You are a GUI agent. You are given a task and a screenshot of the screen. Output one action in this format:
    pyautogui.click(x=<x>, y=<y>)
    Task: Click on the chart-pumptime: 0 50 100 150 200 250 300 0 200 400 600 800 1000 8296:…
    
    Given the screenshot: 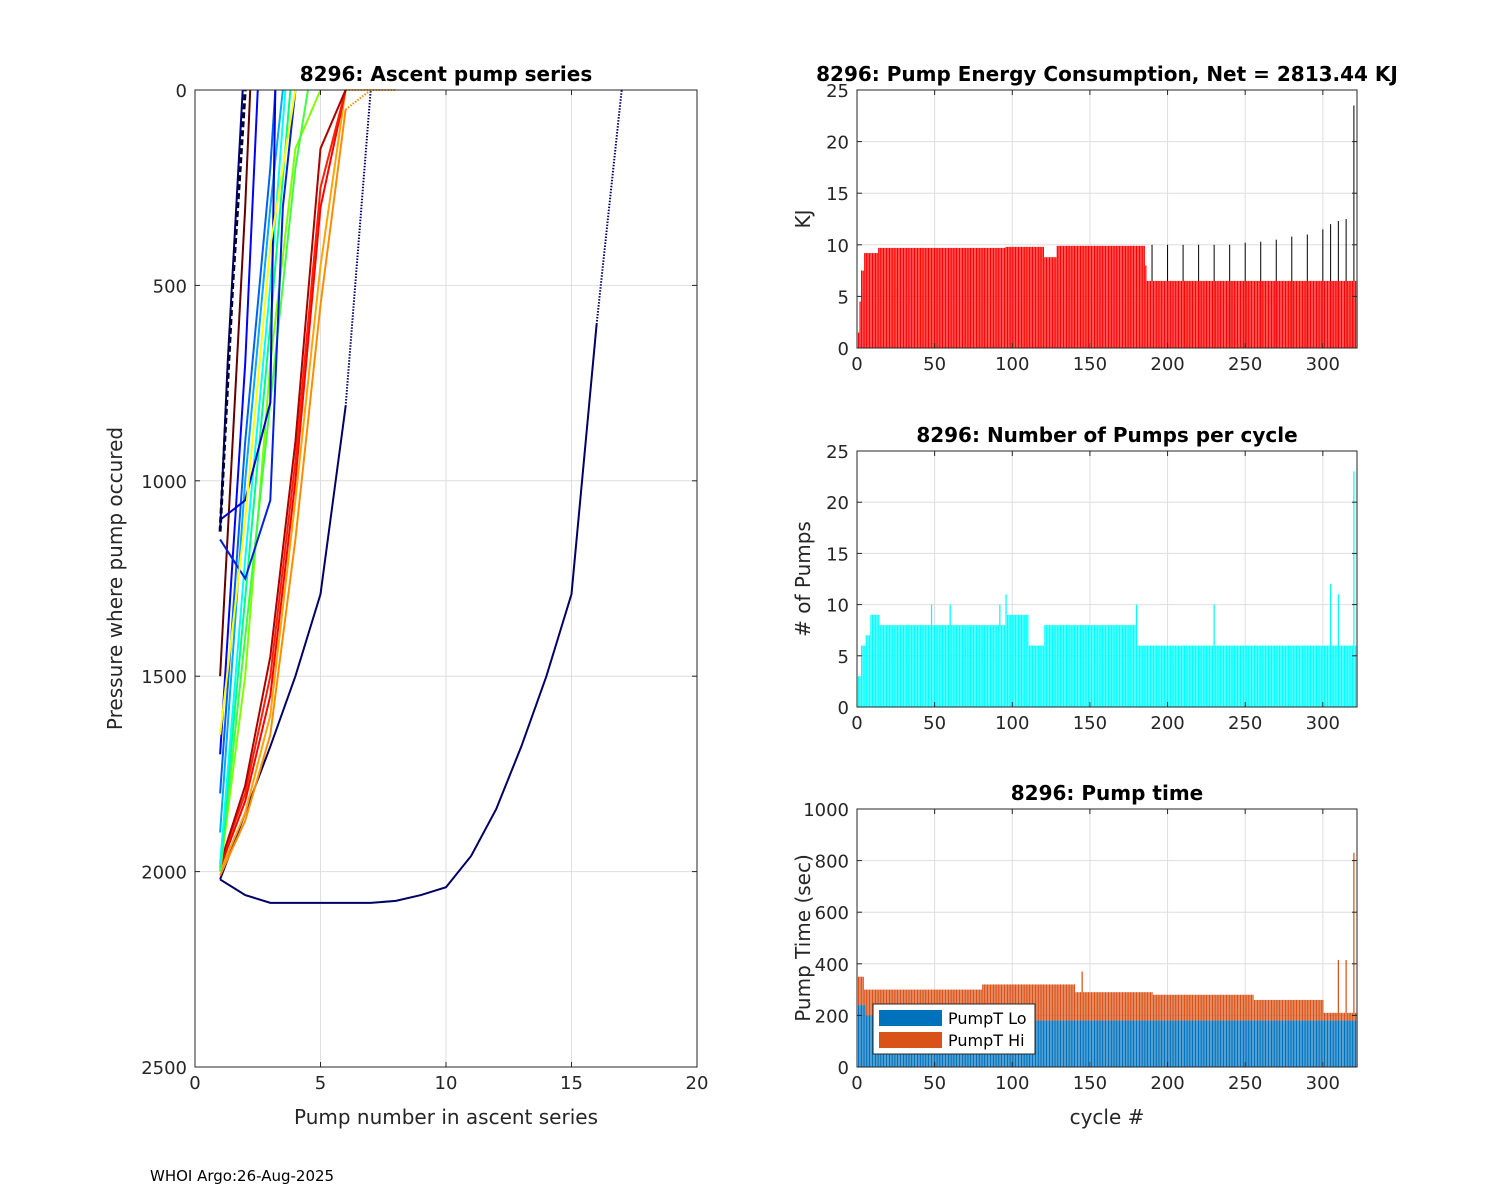 What is the action you would take?
    pyautogui.click(x=1074, y=955)
    